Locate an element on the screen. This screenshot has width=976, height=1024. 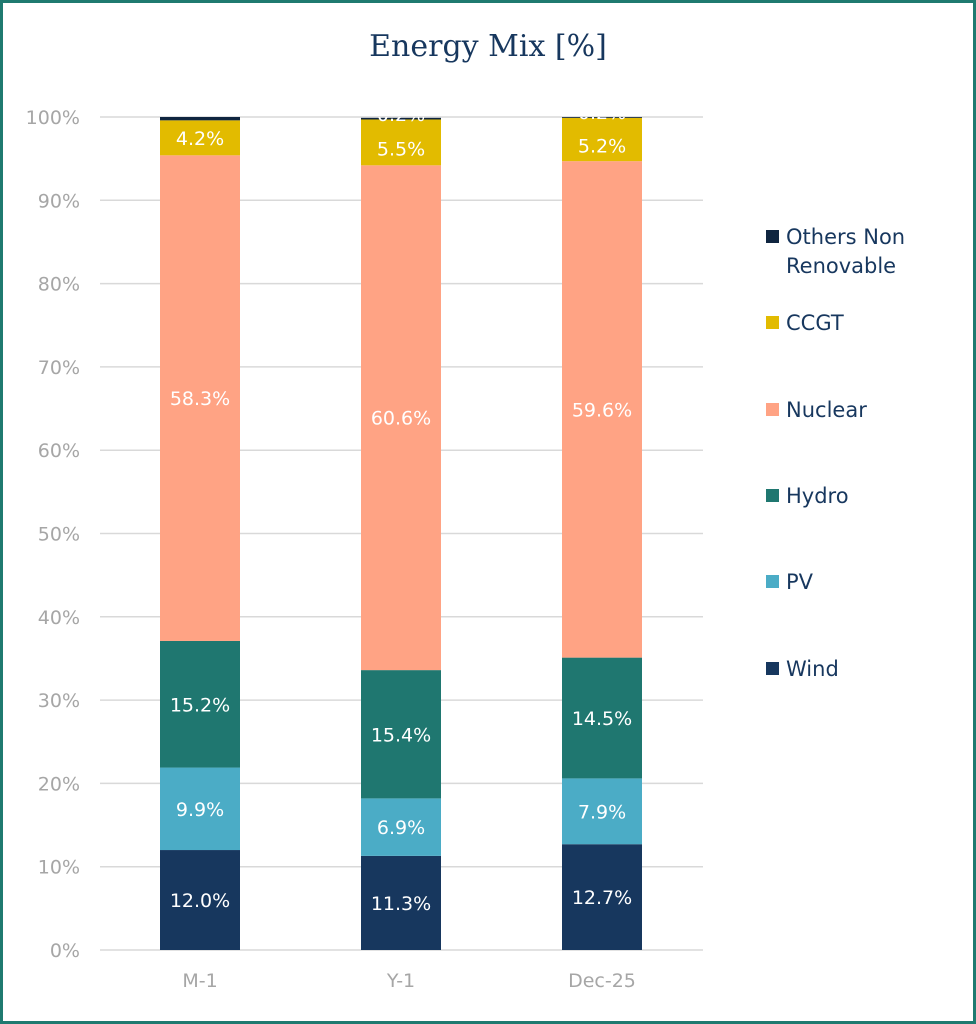
data-label: 6.9% is located at coordinates (401, 828).